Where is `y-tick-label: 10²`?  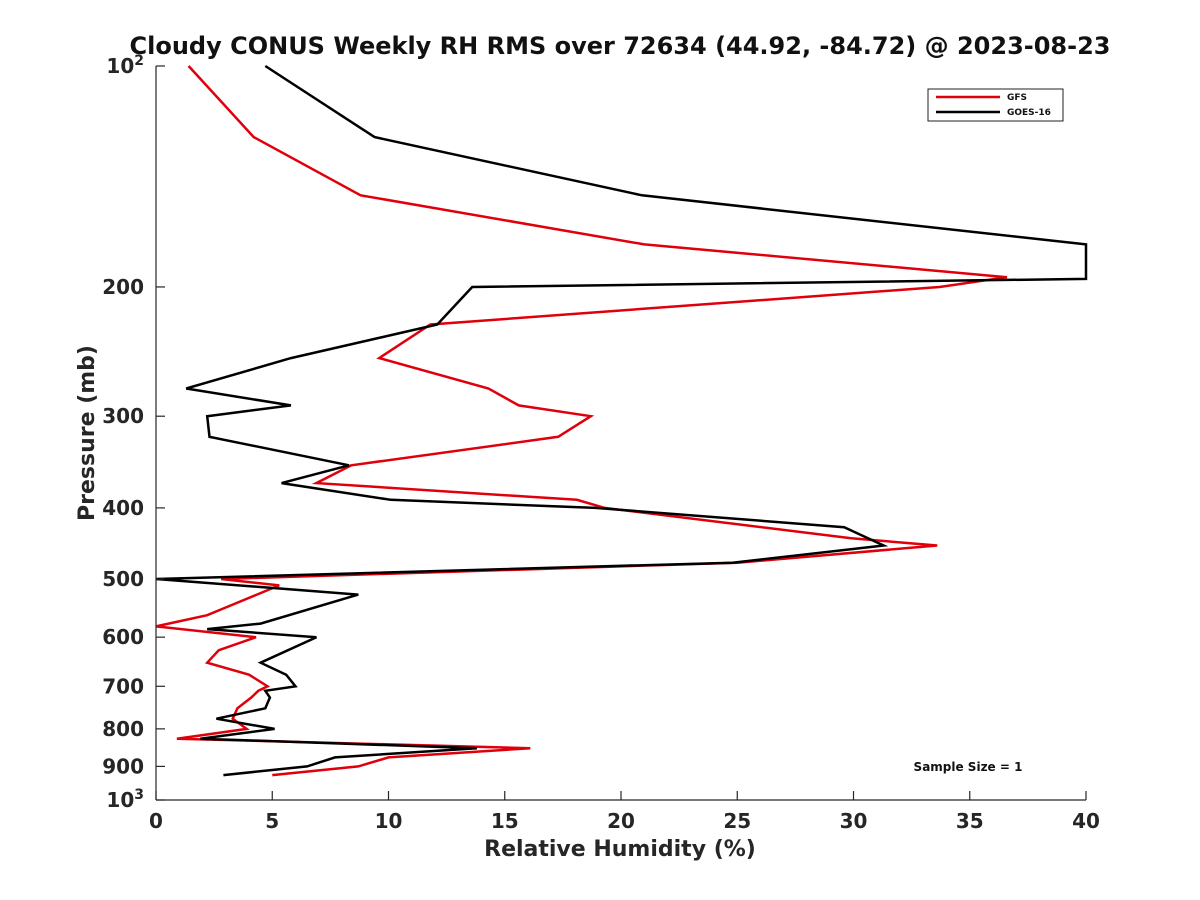 y-tick-label: 10² is located at coordinates (125, 65).